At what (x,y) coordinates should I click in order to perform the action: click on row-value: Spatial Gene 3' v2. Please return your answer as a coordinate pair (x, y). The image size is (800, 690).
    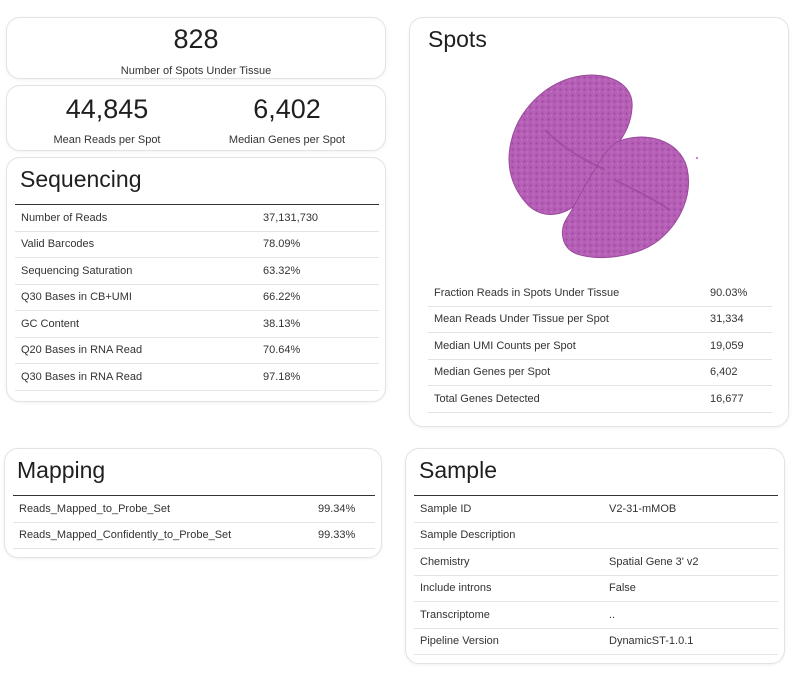
    Looking at the image, I should click on (654, 561).